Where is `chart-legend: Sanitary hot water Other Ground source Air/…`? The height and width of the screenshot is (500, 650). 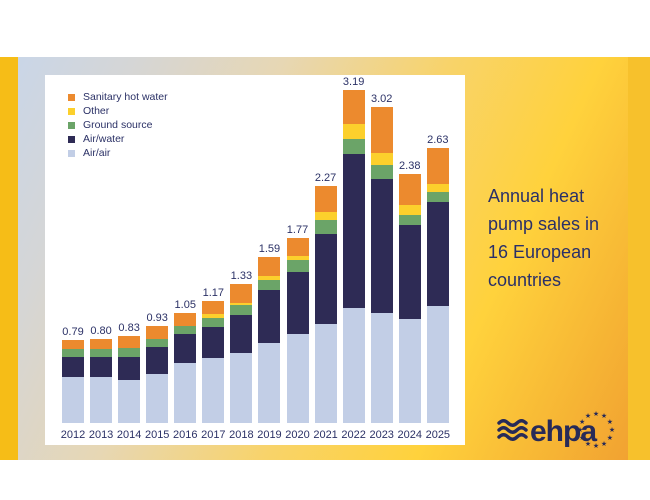
chart-legend: Sanitary hot water Other Ground source Air/… is located at coordinates (118, 127).